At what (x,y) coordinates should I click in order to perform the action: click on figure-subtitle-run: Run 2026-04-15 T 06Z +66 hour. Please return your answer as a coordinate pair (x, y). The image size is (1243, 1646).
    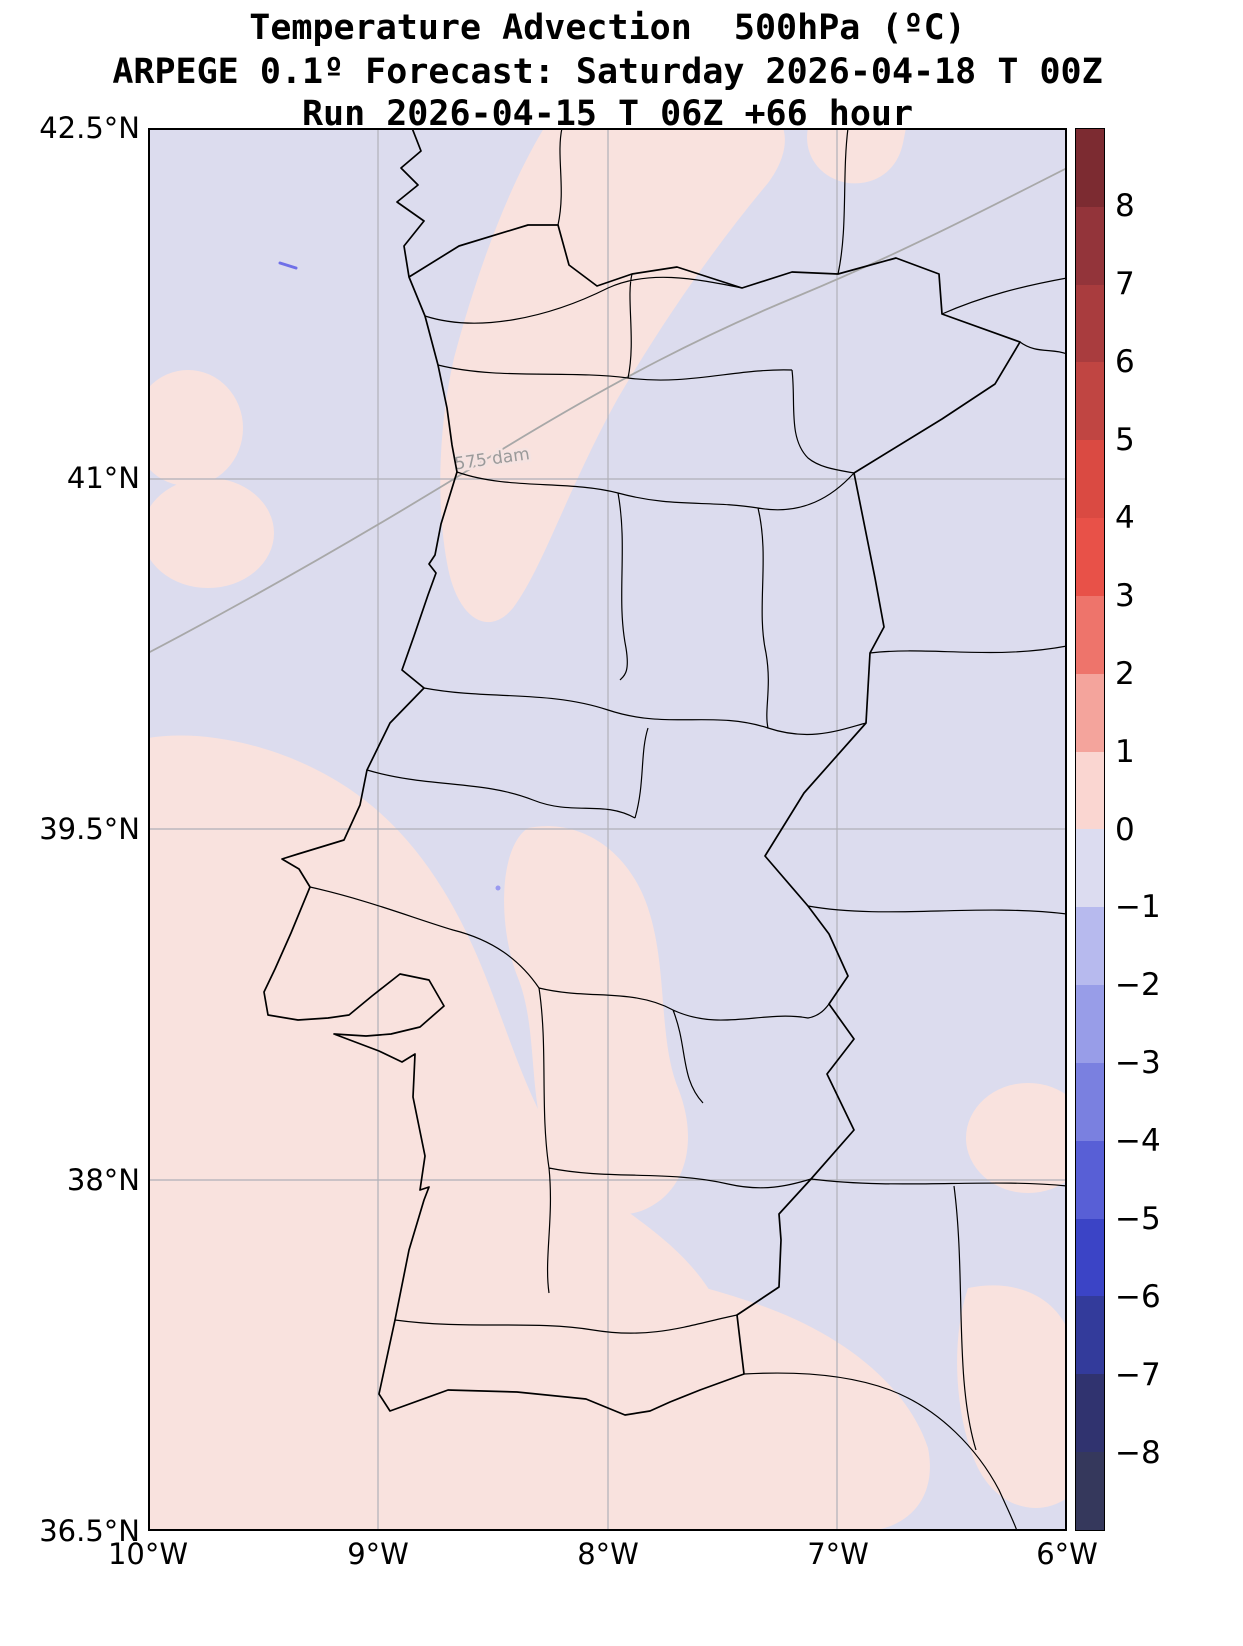
    Looking at the image, I should click on (607, 114).